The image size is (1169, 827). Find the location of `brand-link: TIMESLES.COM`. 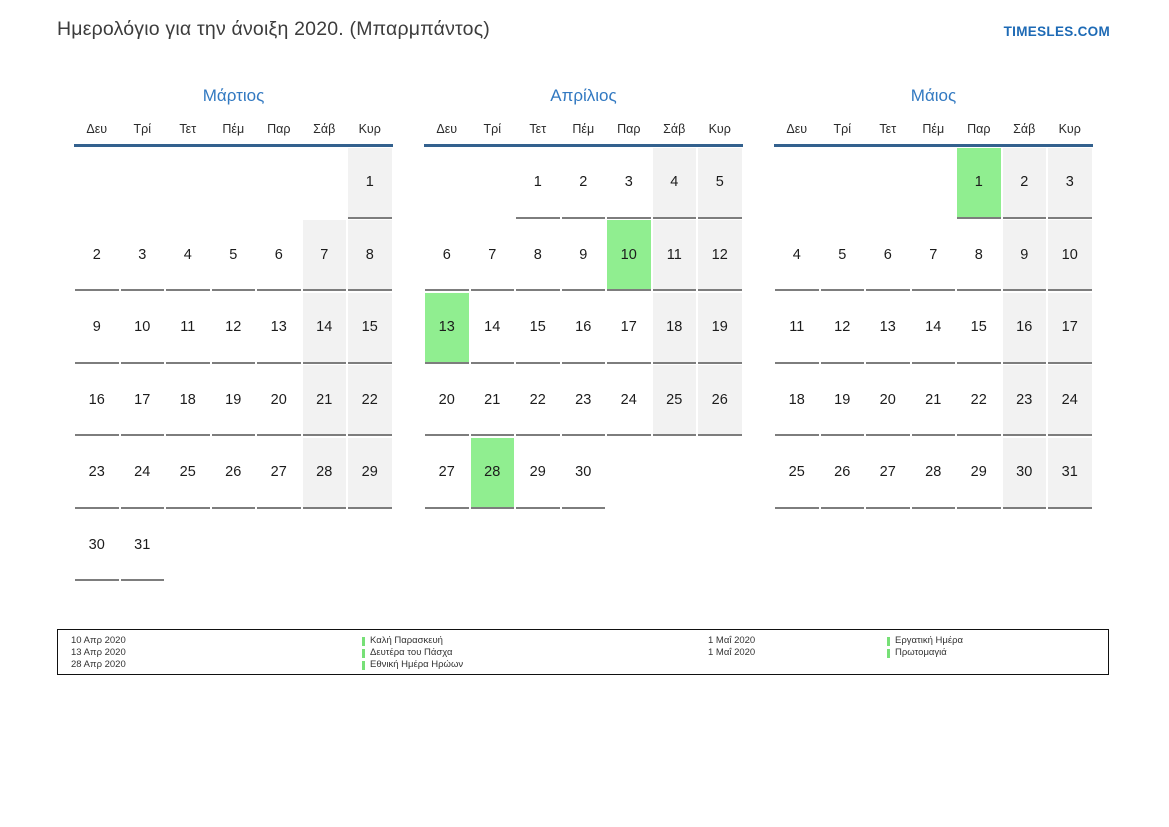

brand-link: TIMESLES.COM is located at coordinates (1056, 31).